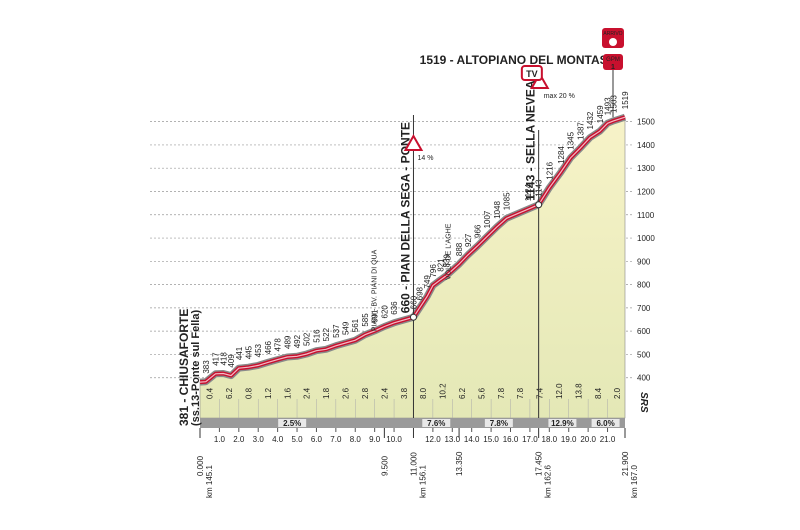 This screenshot has height=530, width=800. Describe the element at coordinates (287, 342) in the screenshot. I see `altitude-label: 489` at that location.